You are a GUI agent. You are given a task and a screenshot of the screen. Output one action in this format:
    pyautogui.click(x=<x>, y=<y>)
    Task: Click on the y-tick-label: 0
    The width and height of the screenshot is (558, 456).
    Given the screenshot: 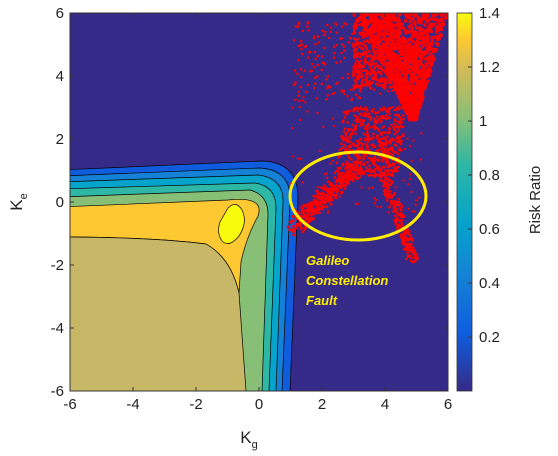 What is the action you would take?
    pyautogui.click(x=60, y=202)
    